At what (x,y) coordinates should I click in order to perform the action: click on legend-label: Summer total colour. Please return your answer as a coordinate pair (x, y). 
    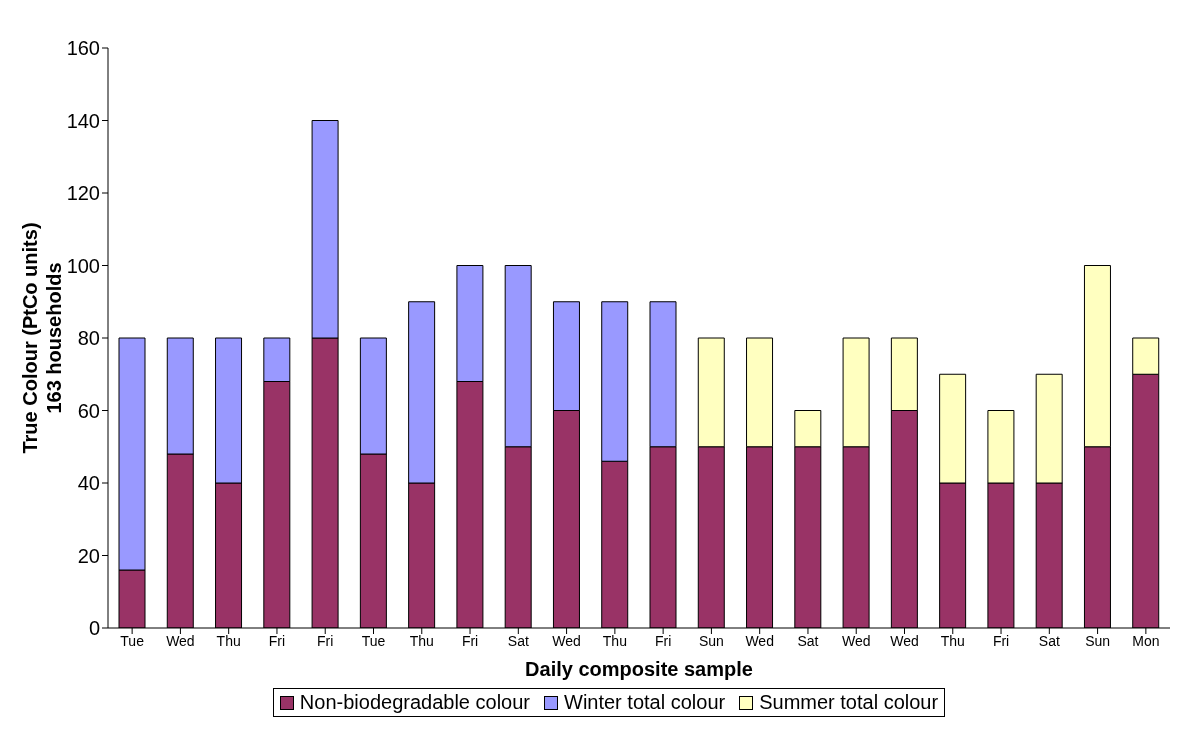
    Looking at the image, I should click on (848, 702).